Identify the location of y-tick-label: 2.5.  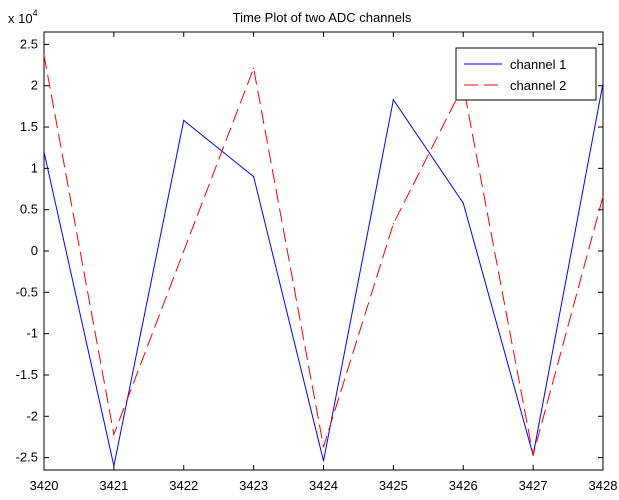
(29, 43).